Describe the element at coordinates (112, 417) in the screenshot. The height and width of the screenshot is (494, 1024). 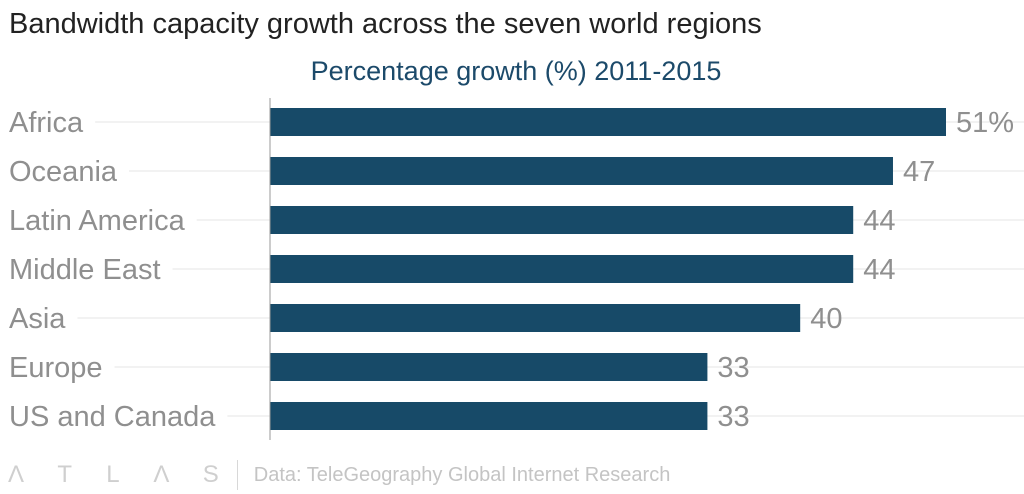
I see `category-label: US and Canada` at that location.